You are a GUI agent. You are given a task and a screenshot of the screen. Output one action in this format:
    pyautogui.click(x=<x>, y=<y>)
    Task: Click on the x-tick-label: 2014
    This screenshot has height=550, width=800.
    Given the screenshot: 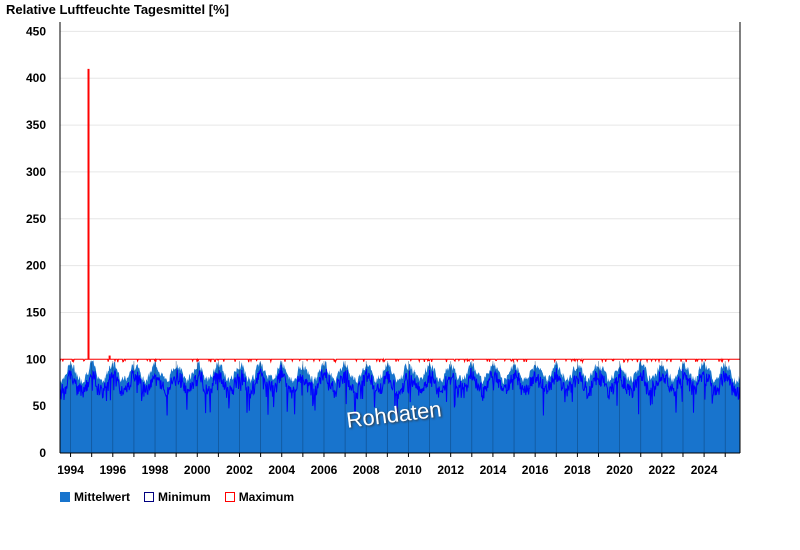 What is the action you would take?
    pyautogui.click(x=493, y=470)
    